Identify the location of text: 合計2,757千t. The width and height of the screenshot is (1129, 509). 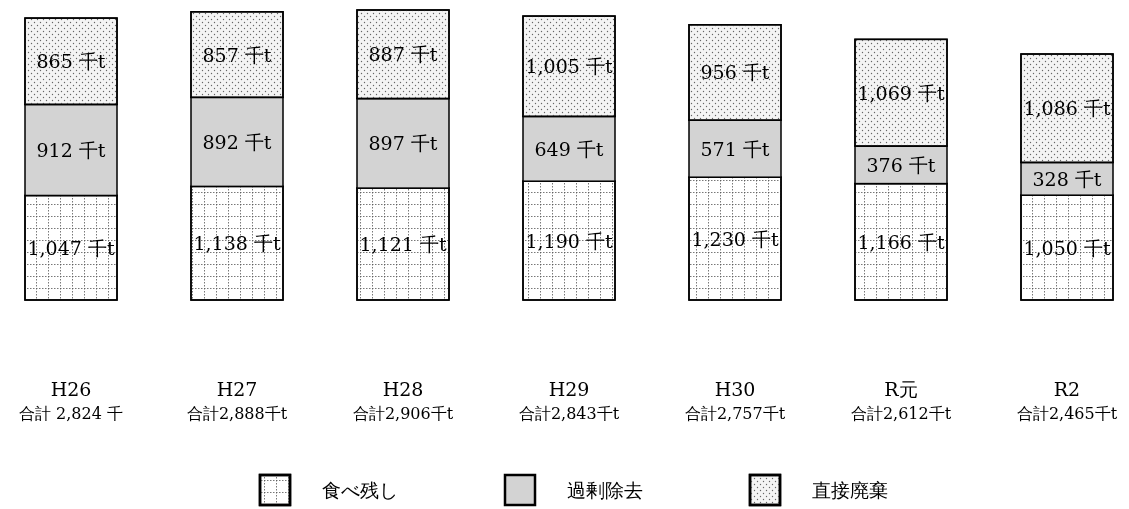
(735, 413).